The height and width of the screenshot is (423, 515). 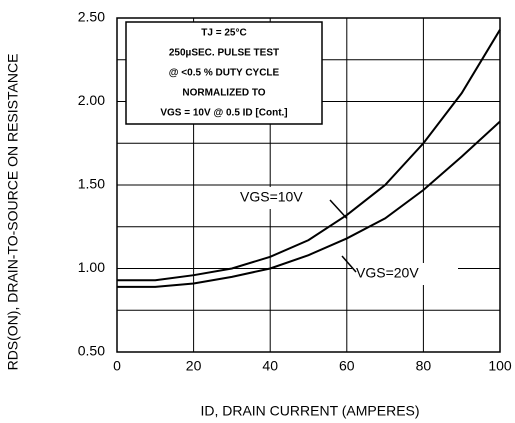 I want to click on y-tick-label: 0.50, so click(x=91, y=351).